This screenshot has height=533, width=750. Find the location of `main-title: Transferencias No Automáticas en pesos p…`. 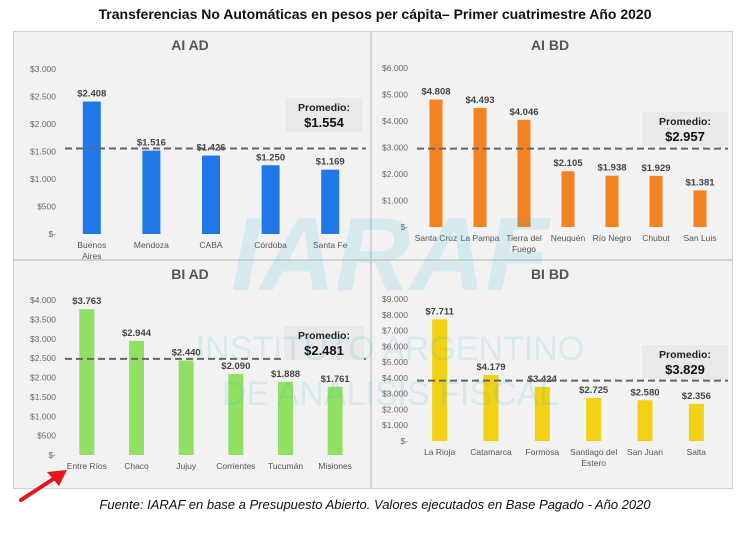

main-title: Transferencias No Automáticas en pesos p… is located at coordinates (375, 14).